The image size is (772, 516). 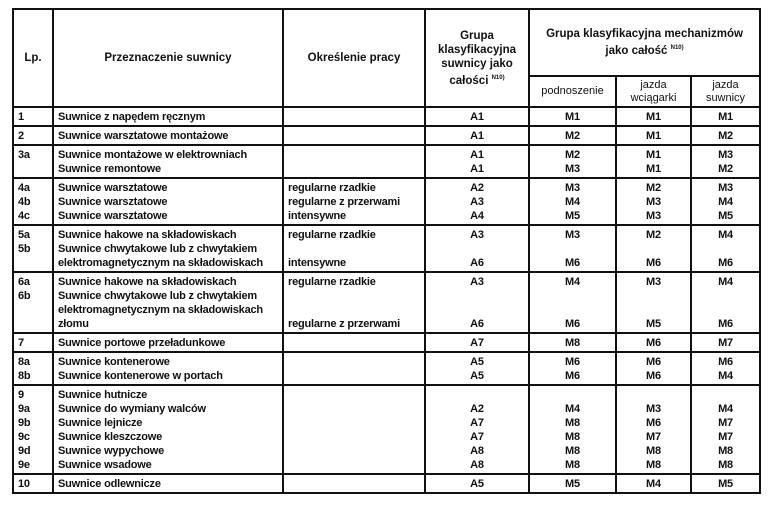 What do you see at coordinates (332, 235) in the screenshot?
I see `cell-line: regularne rzadkie` at bounding box center [332, 235].